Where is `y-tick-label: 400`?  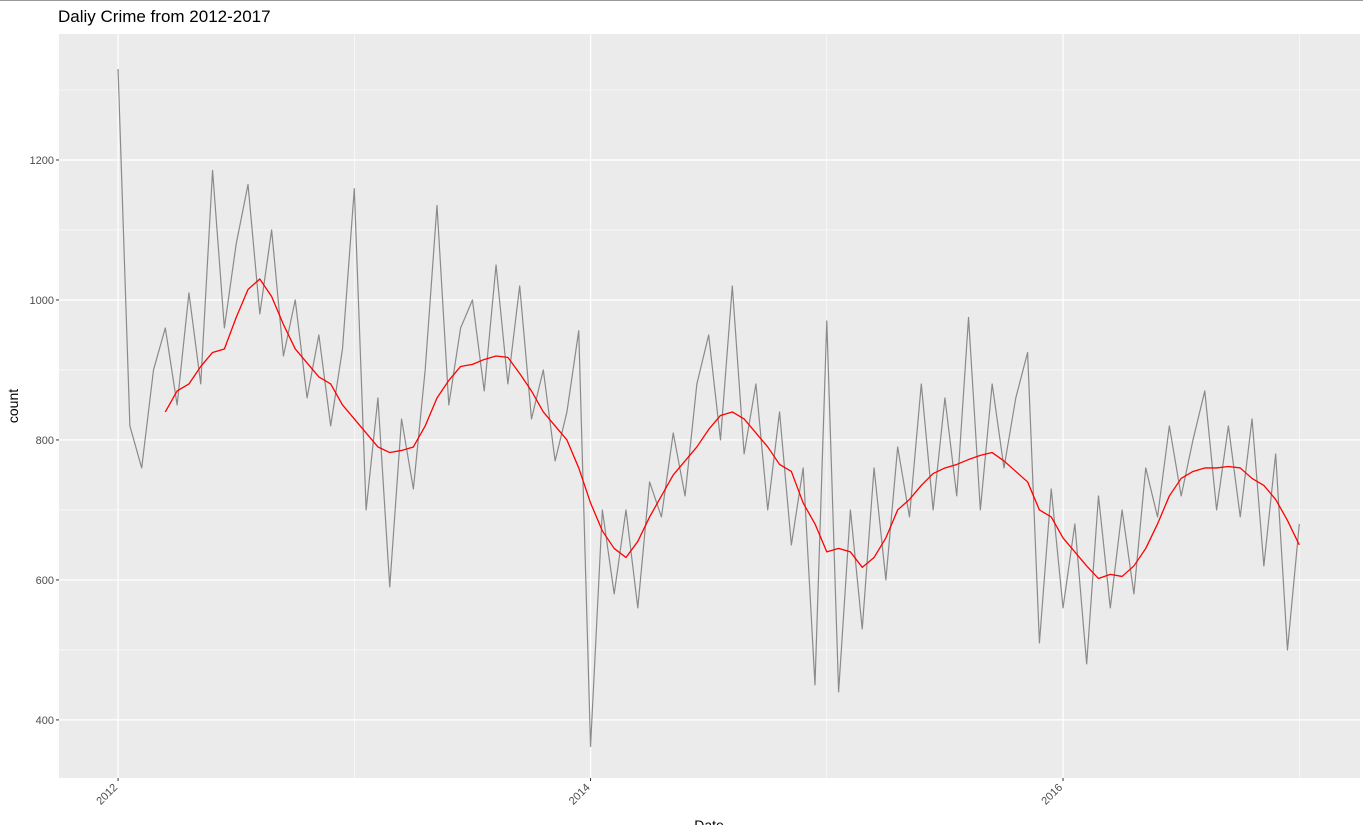 y-tick-label: 400 is located at coordinates (45, 721).